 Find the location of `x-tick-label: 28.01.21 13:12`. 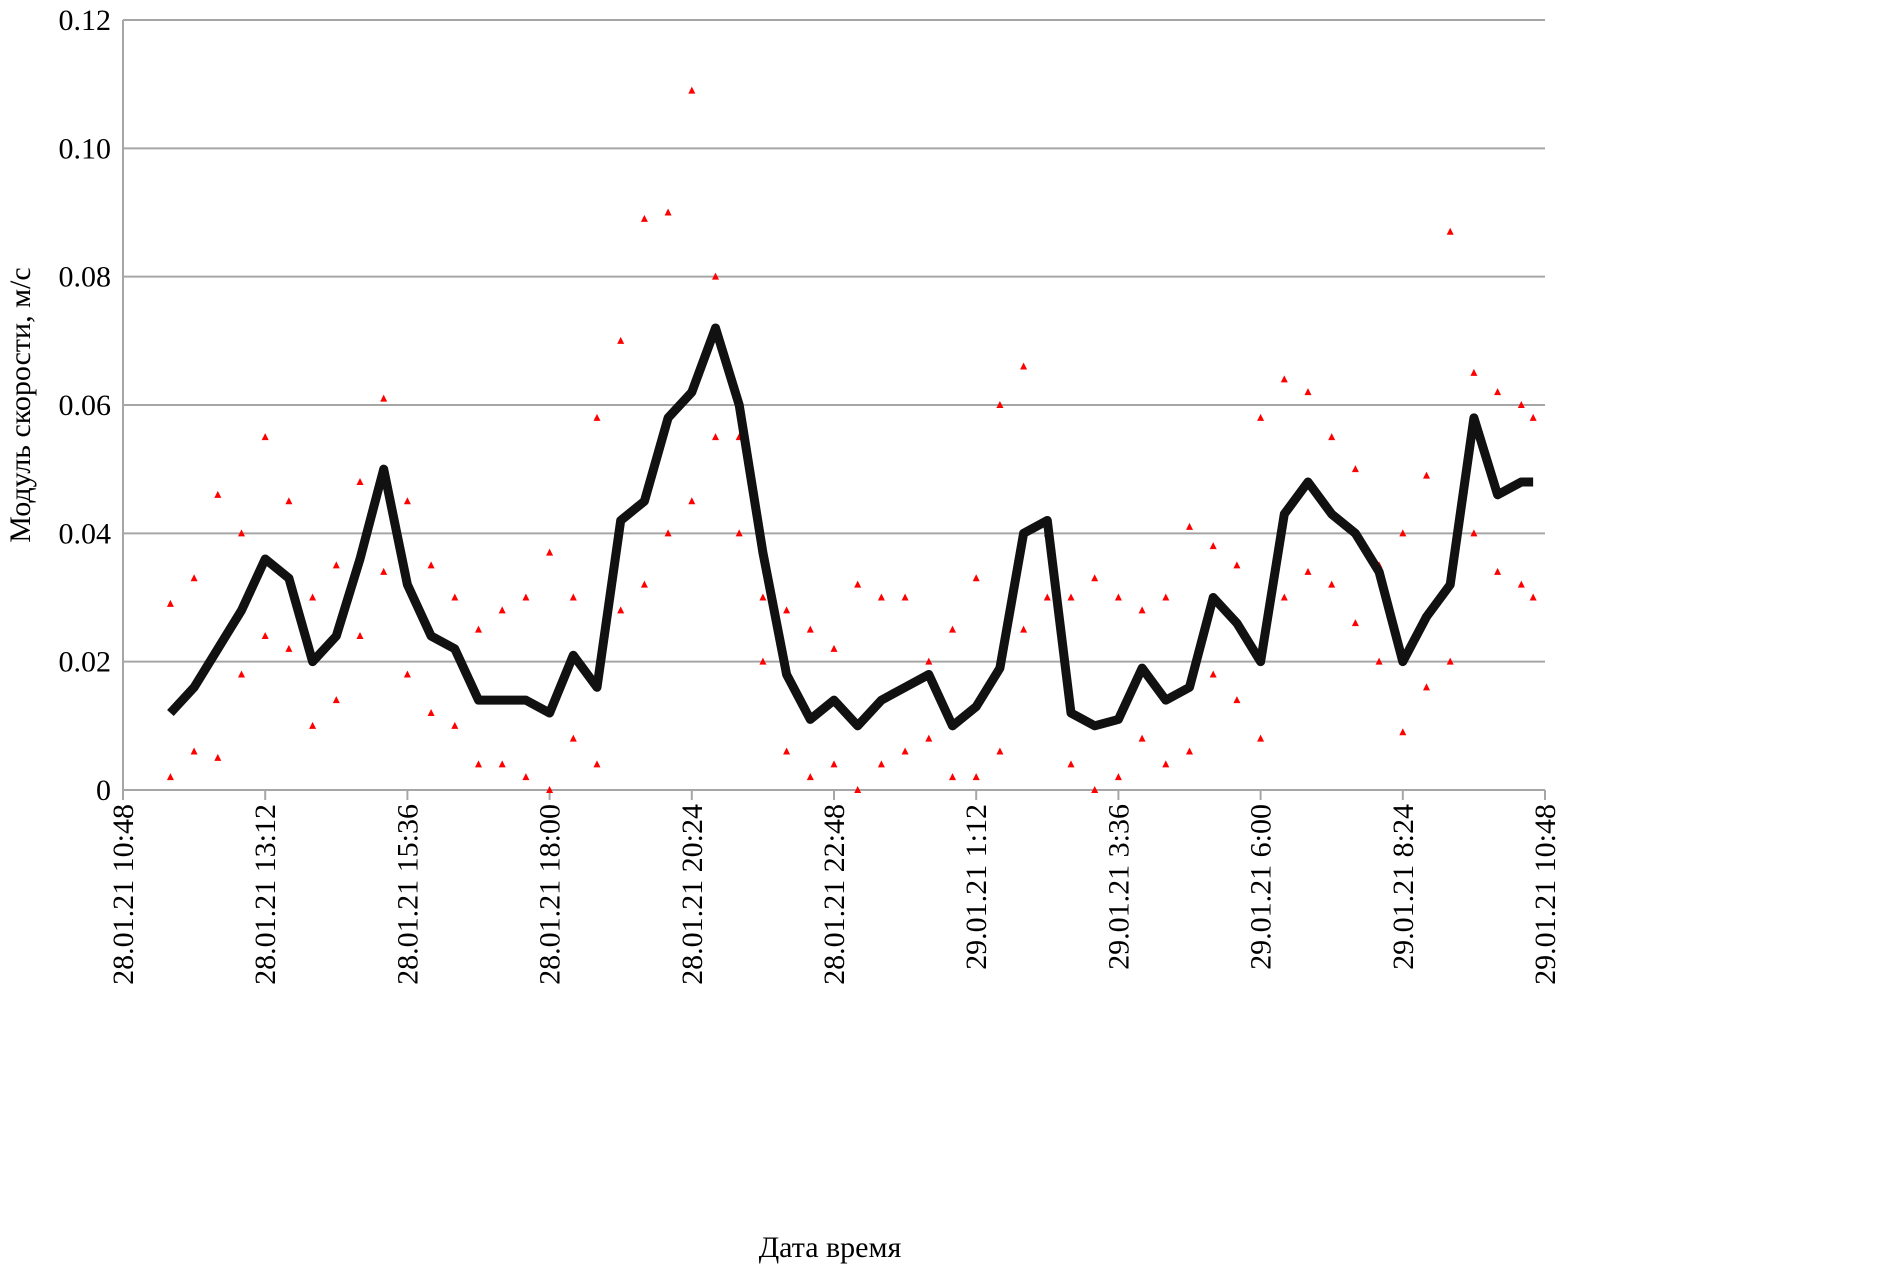

x-tick-label: 28.01.21 13:12 is located at coordinates (265, 894).